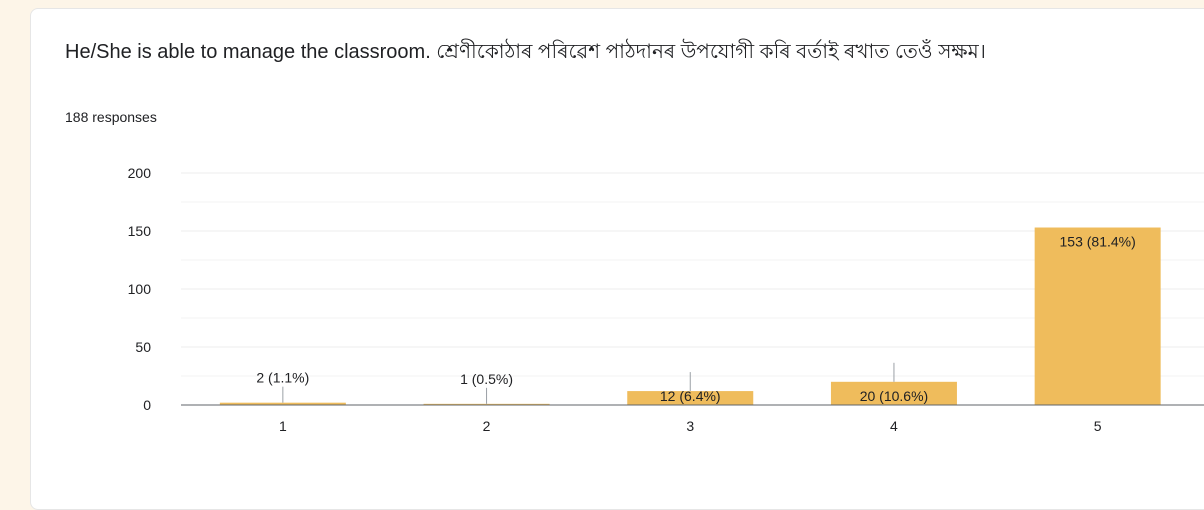  I want to click on x-tick-label: 1, so click(283, 426).